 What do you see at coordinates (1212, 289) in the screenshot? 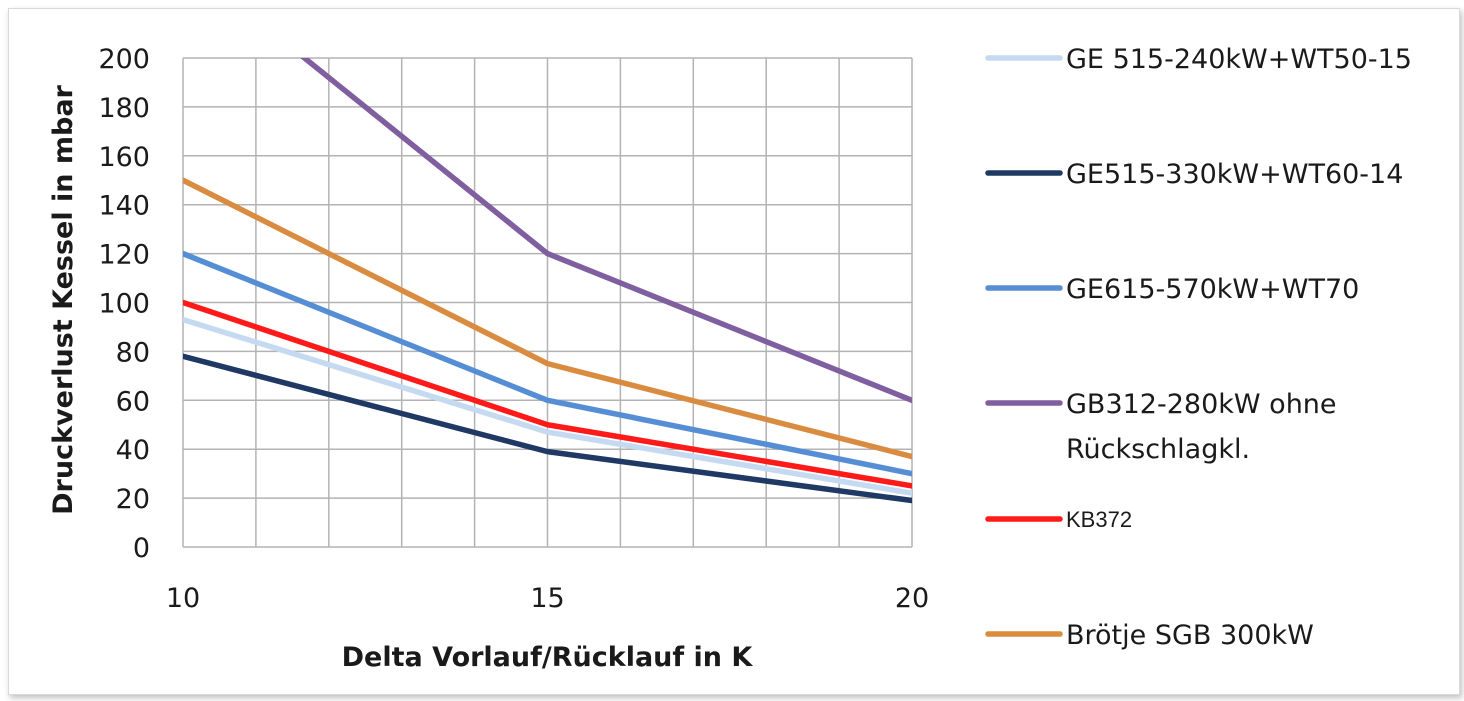
I see `legend-label-3: GE615-570kW+WT70` at bounding box center [1212, 289].